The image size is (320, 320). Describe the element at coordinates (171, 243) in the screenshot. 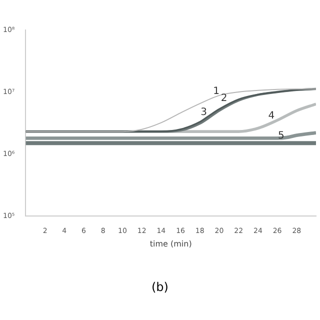

I see `x-axis-title: time (min)` at that location.